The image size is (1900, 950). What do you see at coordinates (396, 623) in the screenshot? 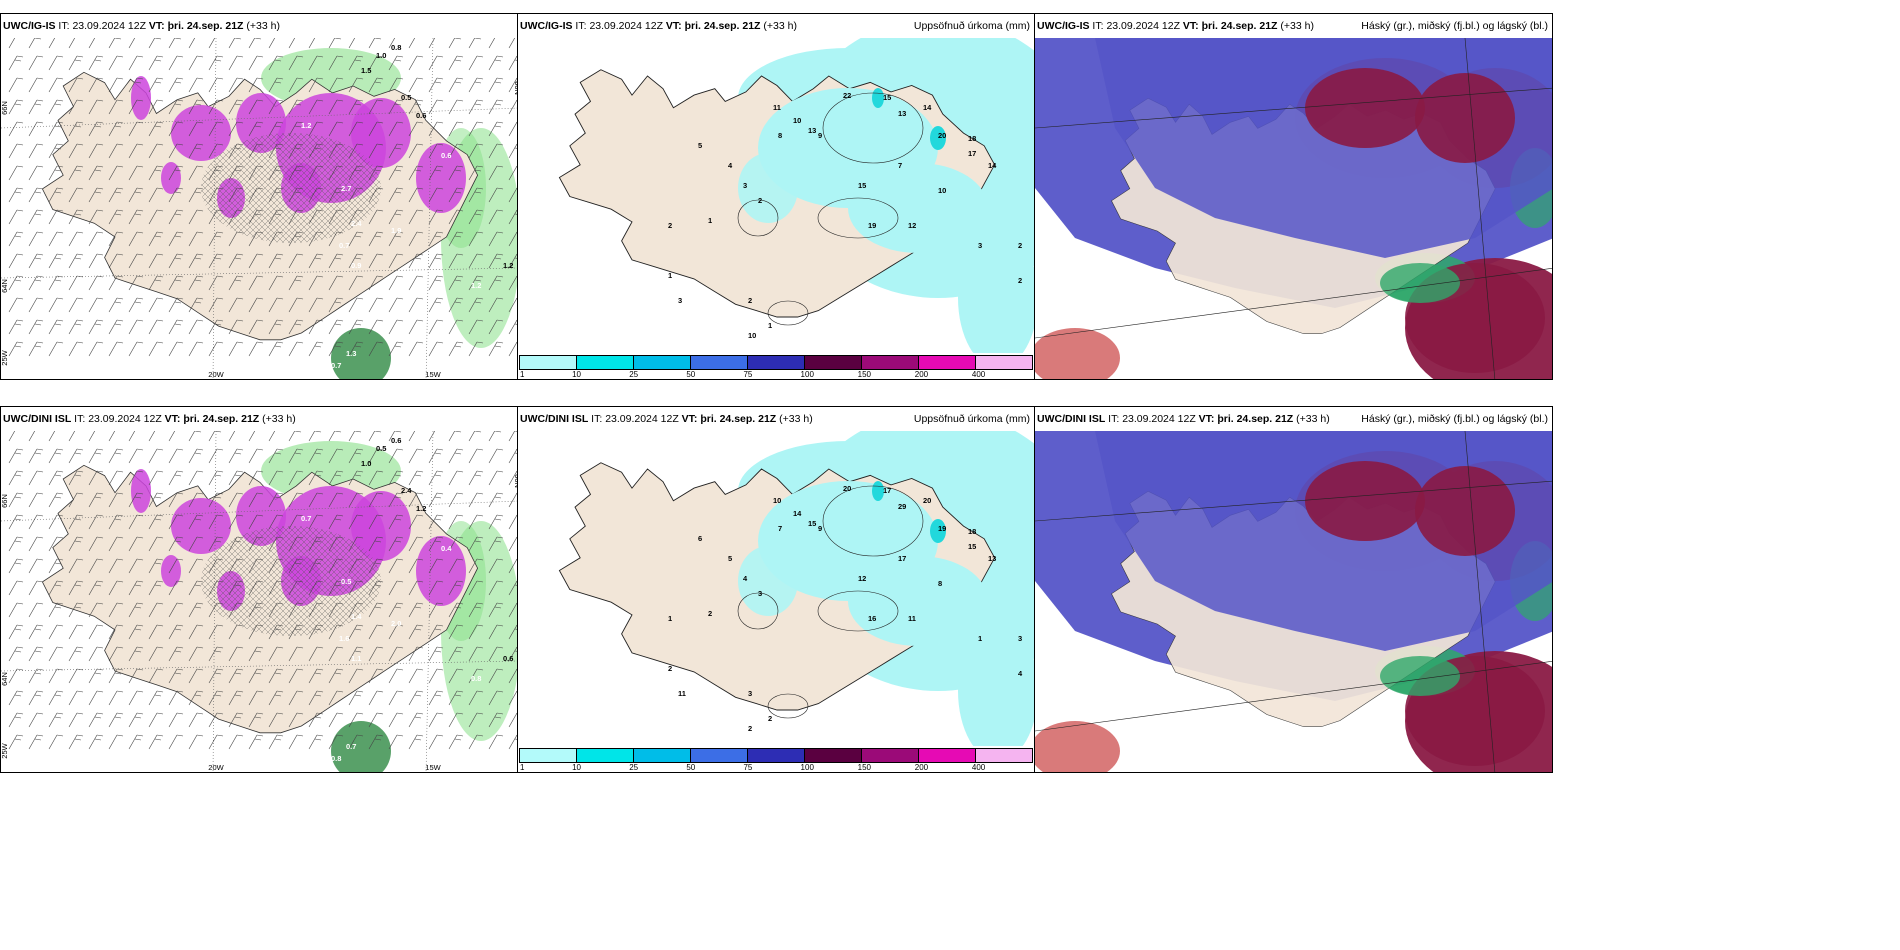
I see `snow-value-label: 2.0` at bounding box center [396, 623].